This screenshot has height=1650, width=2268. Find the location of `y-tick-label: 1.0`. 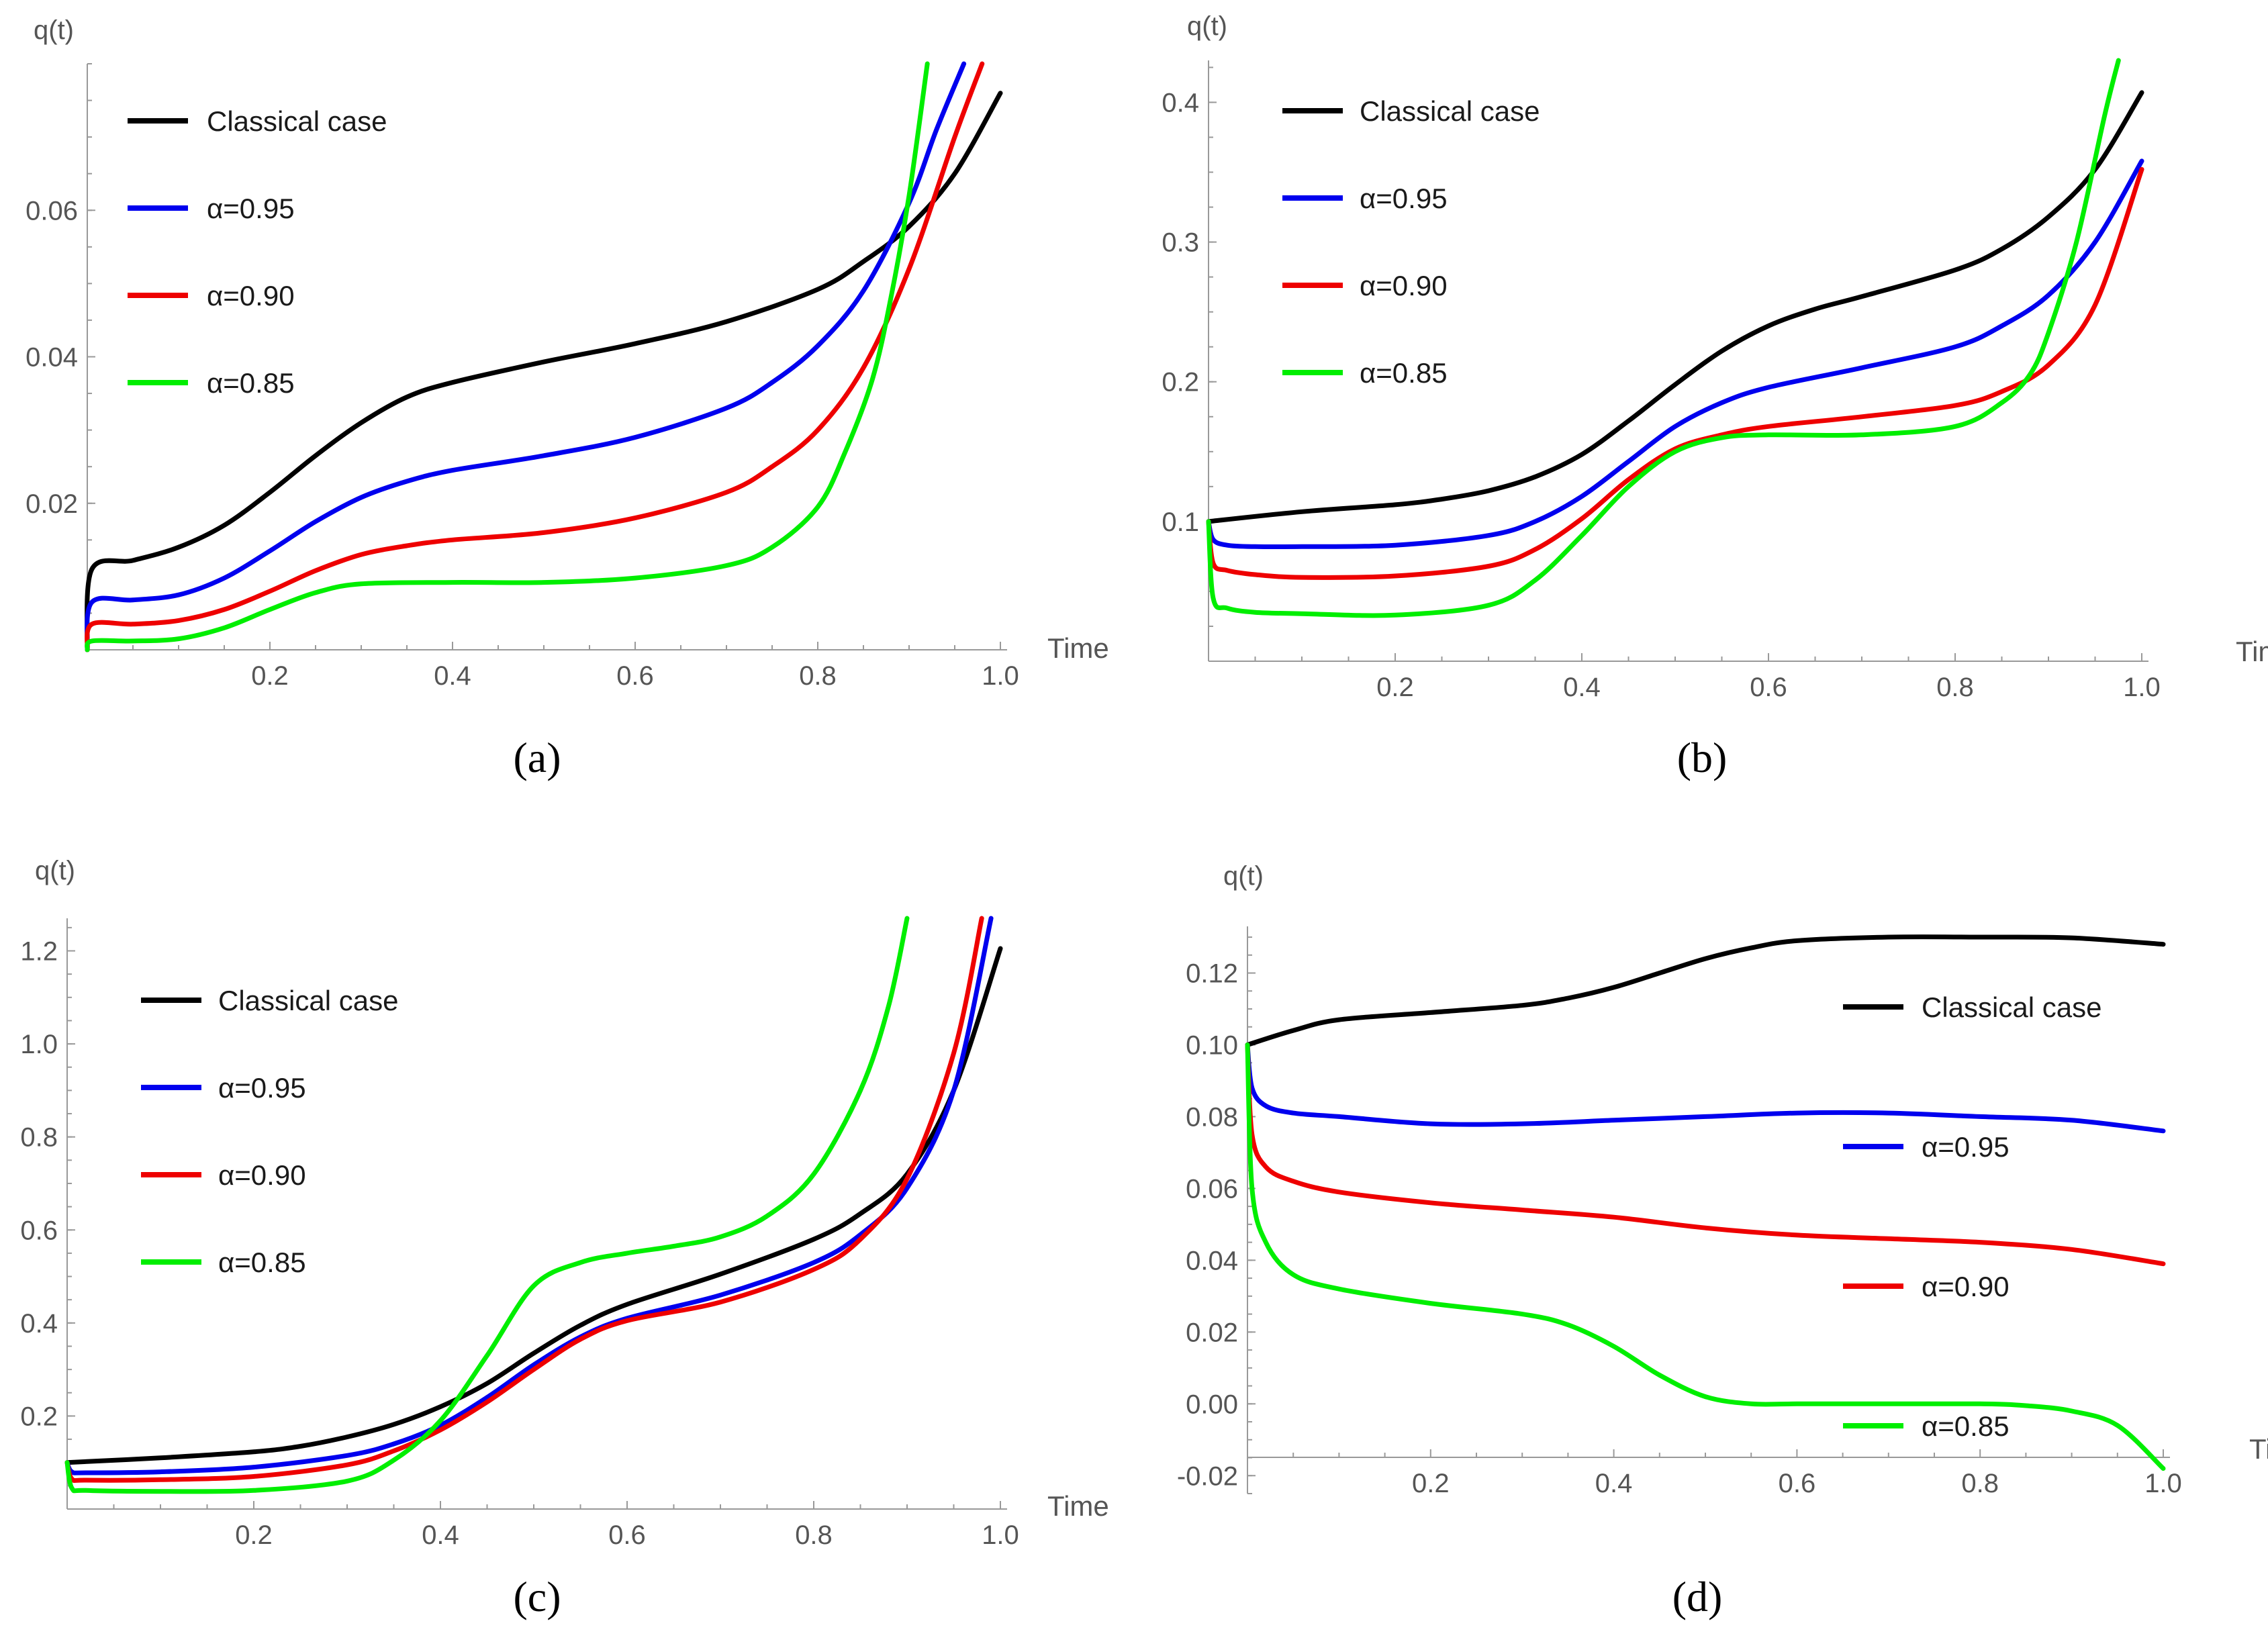

y-tick-label: 1.0 is located at coordinates (39, 1044).